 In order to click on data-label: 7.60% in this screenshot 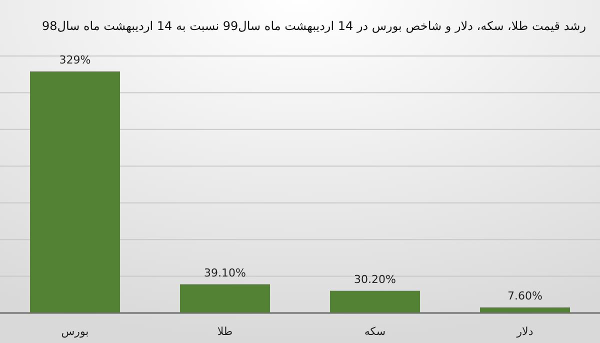, I will do `click(525, 295)`.